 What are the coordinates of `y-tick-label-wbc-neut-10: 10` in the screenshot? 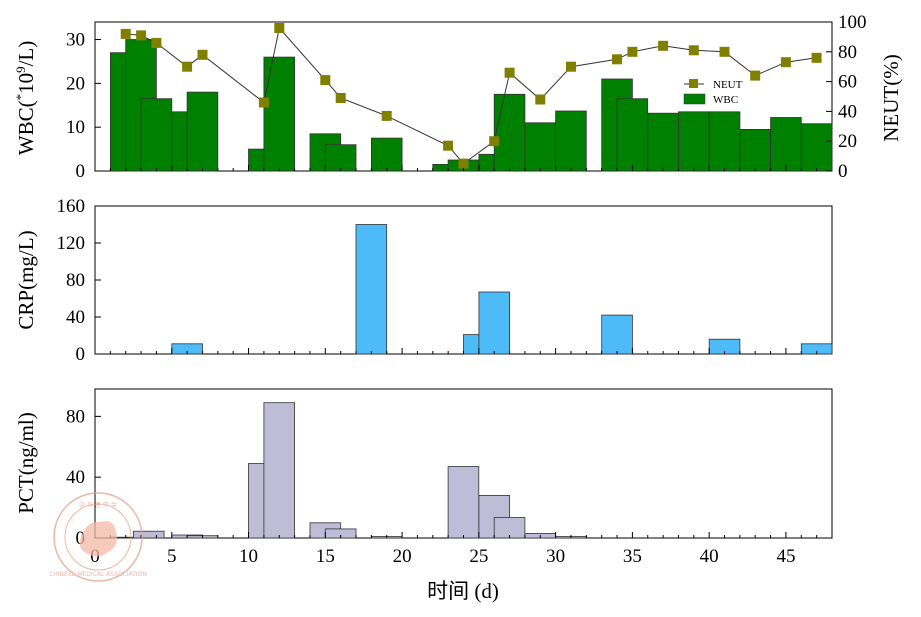 It's located at (75, 127).